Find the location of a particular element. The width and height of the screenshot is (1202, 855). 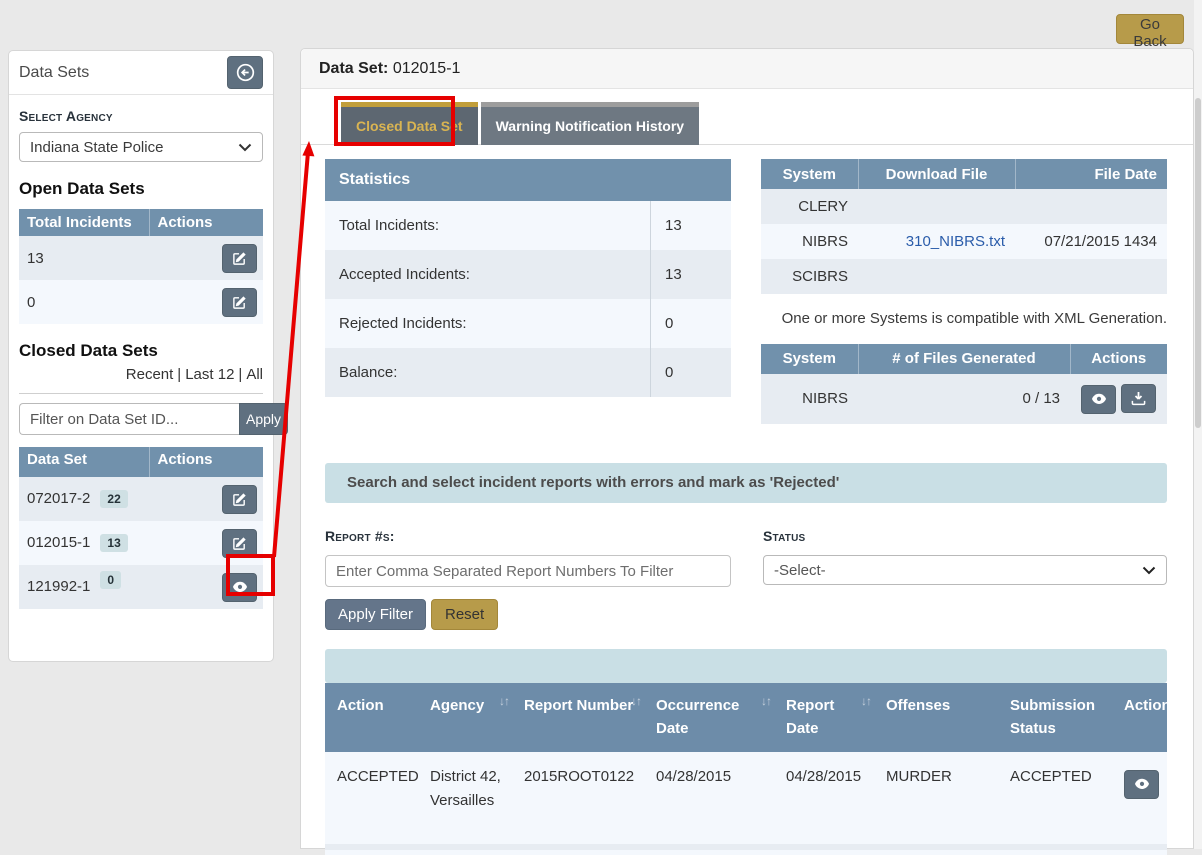

apply-dataset-filter-button: Apply is located at coordinates (264, 419).